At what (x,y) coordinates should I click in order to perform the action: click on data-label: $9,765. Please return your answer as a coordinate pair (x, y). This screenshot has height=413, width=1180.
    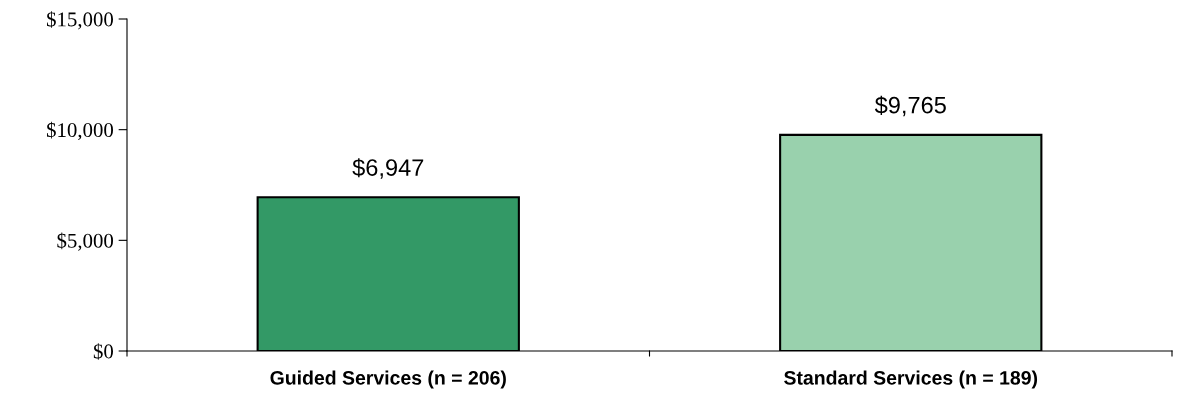
    Looking at the image, I should click on (910, 106).